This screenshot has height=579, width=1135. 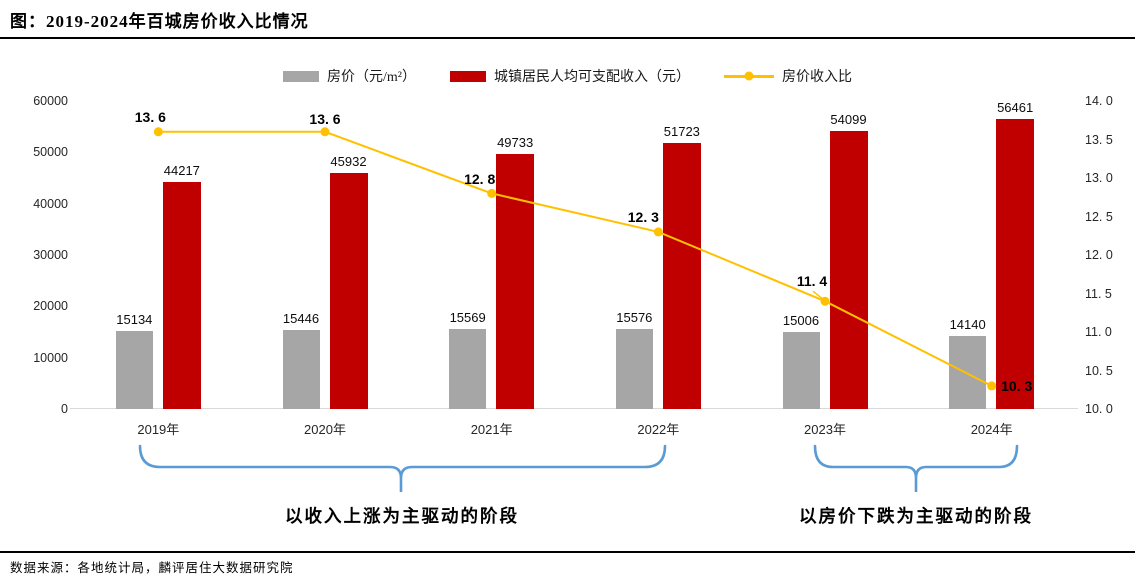 I want to click on phase-label-price-driven: 以房价下跌为主驱动的阶段, so click(x=916, y=516).